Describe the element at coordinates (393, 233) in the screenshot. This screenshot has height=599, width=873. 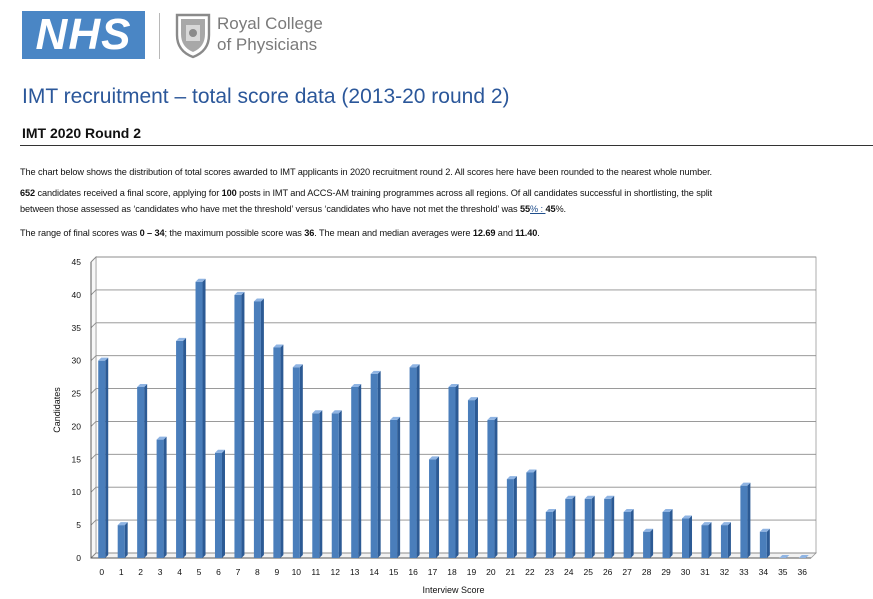
I see `range-text-c: . The mean and median averages were` at that location.